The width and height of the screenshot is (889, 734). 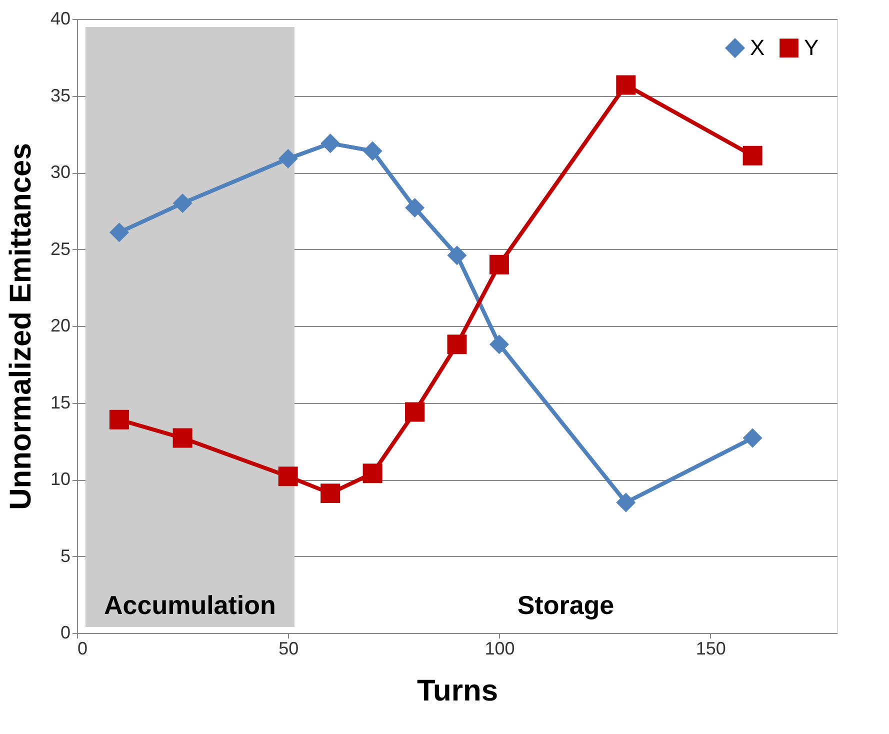 What do you see at coordinates (60, 402) in the screenshot?
I see `y-tick-label: 15` at bounding box center [60, 402].